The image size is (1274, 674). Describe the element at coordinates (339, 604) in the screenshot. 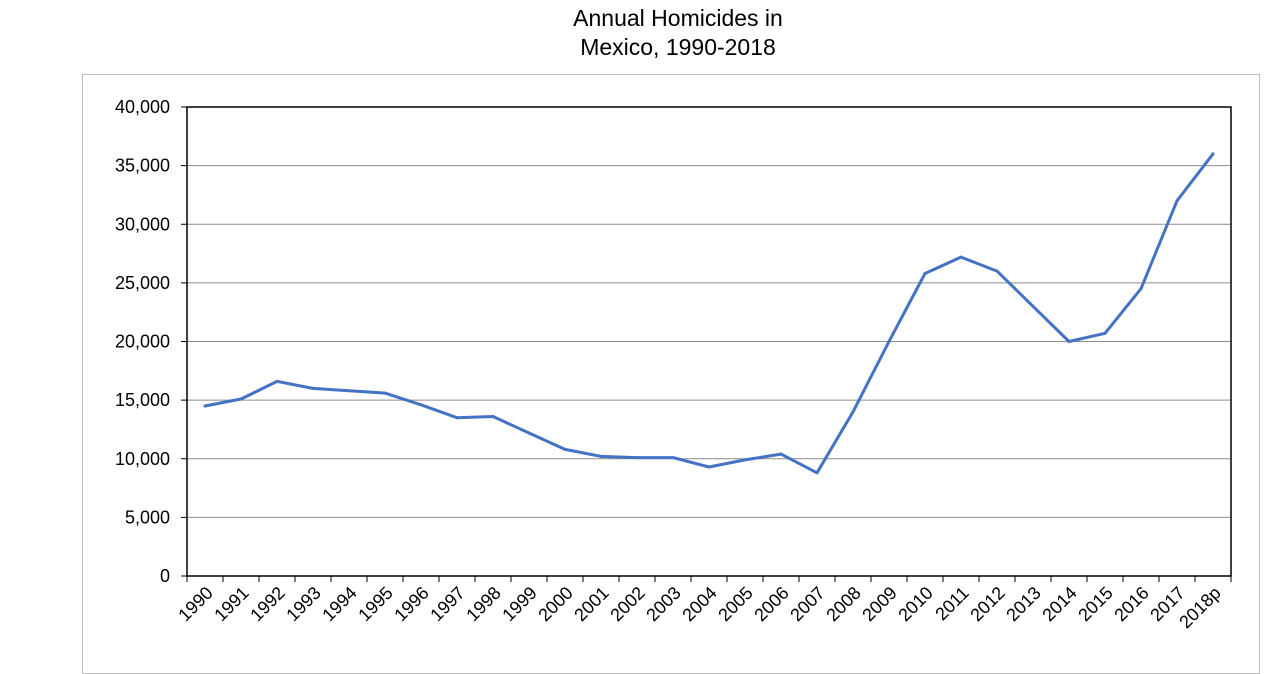

I see `x-tick-label: 1994` at that location.